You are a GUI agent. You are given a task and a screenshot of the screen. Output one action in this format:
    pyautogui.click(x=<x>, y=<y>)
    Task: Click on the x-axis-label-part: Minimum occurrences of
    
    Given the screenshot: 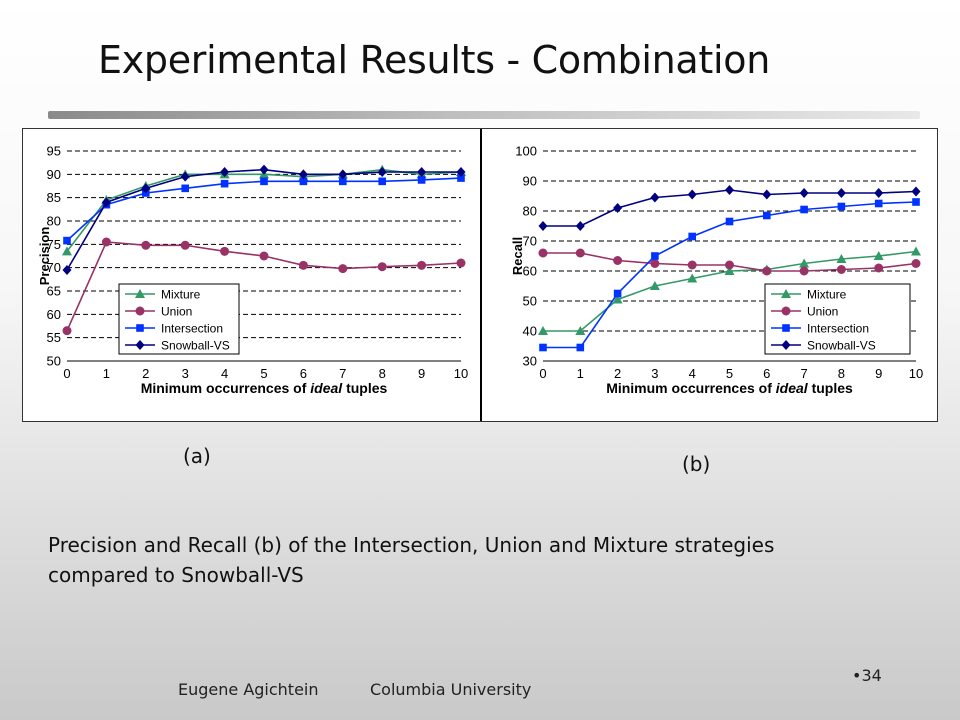 What is the action you would take?
    pyautogui.click(x=226, y=388)
    